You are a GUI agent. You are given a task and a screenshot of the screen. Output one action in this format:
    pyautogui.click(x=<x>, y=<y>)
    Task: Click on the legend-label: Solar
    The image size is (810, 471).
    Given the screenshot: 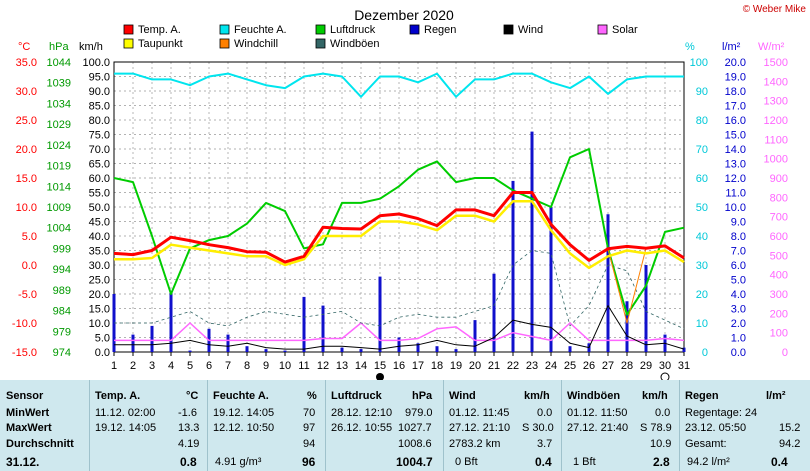 What is the action you would take?
    pyautogui.click(x=625, y=30)
    